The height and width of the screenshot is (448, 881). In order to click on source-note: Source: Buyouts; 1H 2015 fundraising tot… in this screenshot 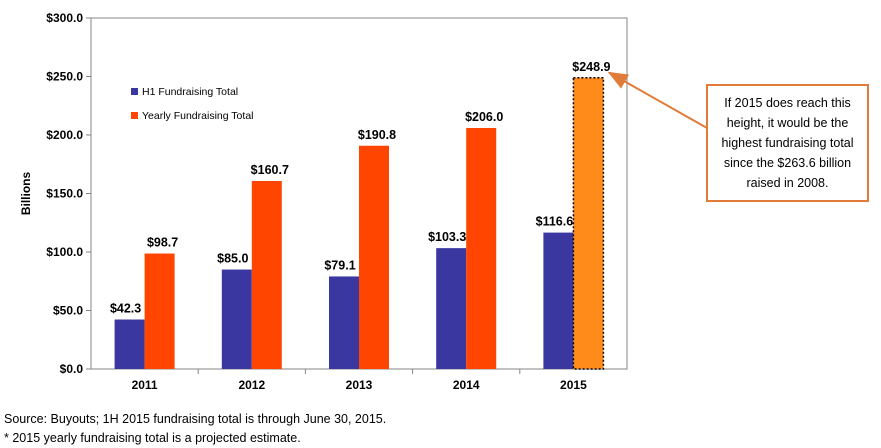, I will do `click(195, 419)`.